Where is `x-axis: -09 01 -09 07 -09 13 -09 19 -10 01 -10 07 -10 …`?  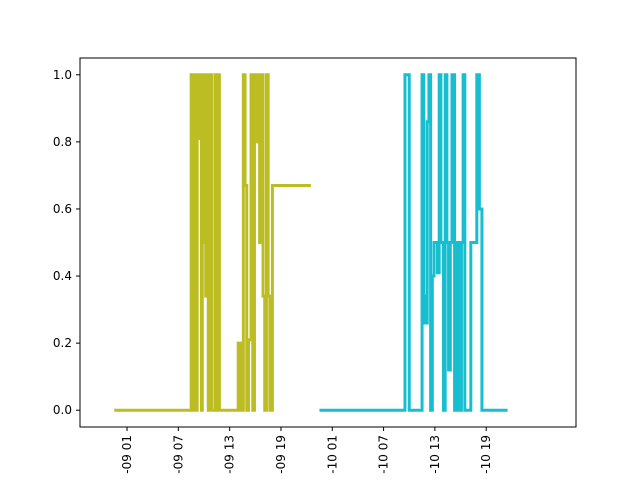 x-axis: -09 01 -09 07 -09 13 -09 19 -10 01 -10 07 -10 … is located at coordinates (306, 450).